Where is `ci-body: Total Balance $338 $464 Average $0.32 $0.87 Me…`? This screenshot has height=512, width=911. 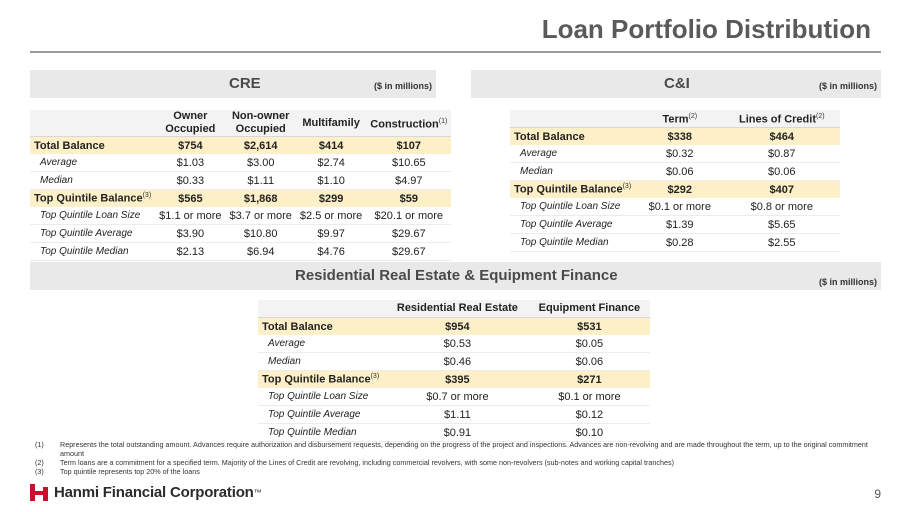 ci-body: Total Balance $338 $464 Average $0.32 $0.87 Me… is located at coordinates (675, 189).